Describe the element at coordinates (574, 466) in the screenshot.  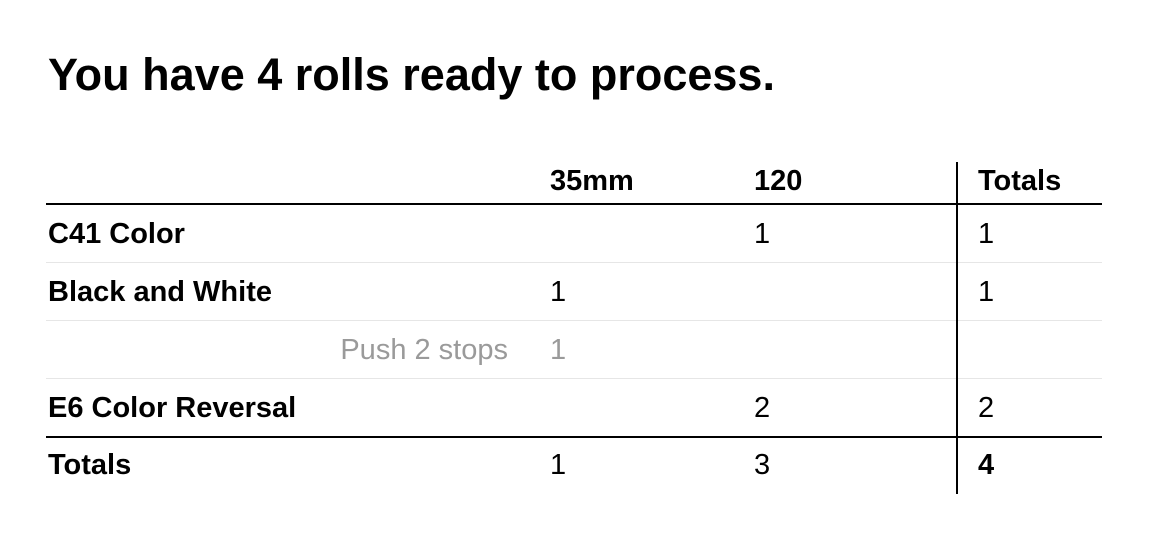
I see `totals-row: Totals 1 3 4` at that location.